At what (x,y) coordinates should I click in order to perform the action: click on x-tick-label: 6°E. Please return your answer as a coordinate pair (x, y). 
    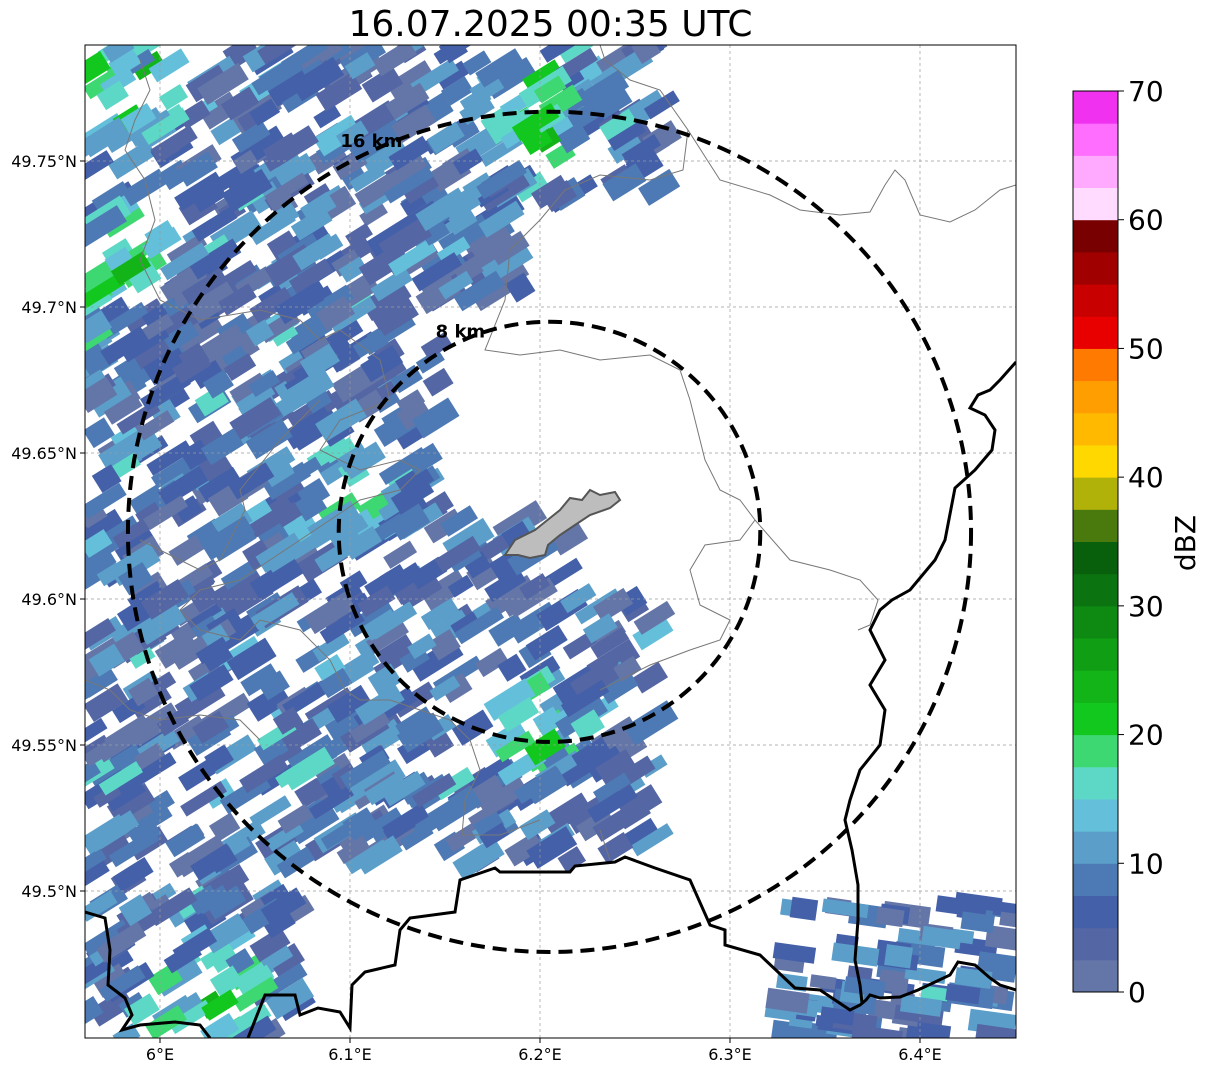
    Looking at the image, I should click on (160, 1054).